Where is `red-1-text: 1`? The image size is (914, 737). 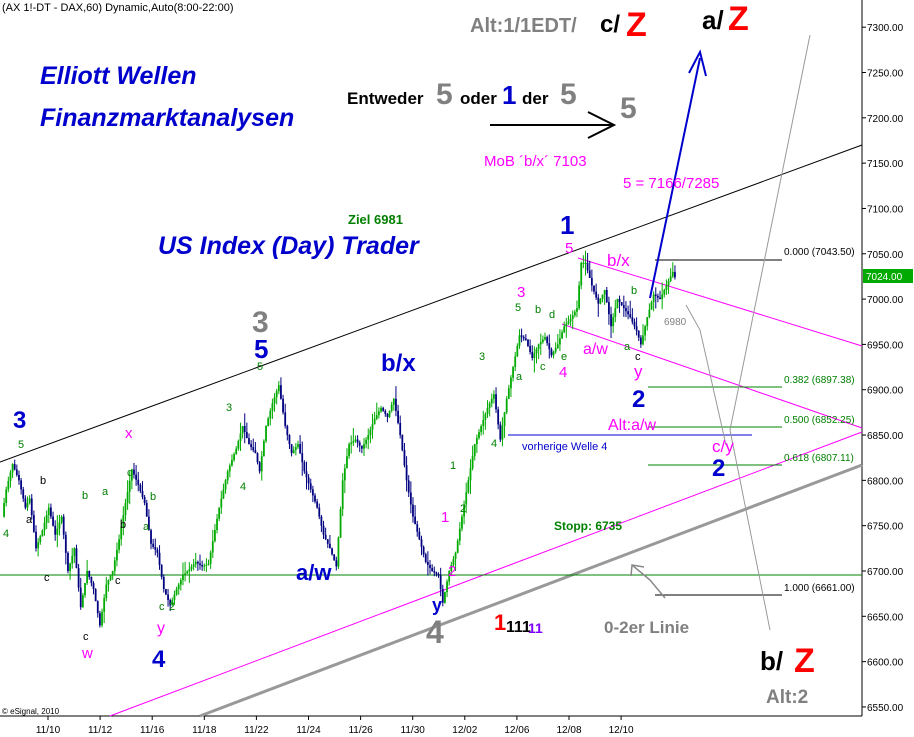 red-1-text: 1 is located at coordinates (500, 622).